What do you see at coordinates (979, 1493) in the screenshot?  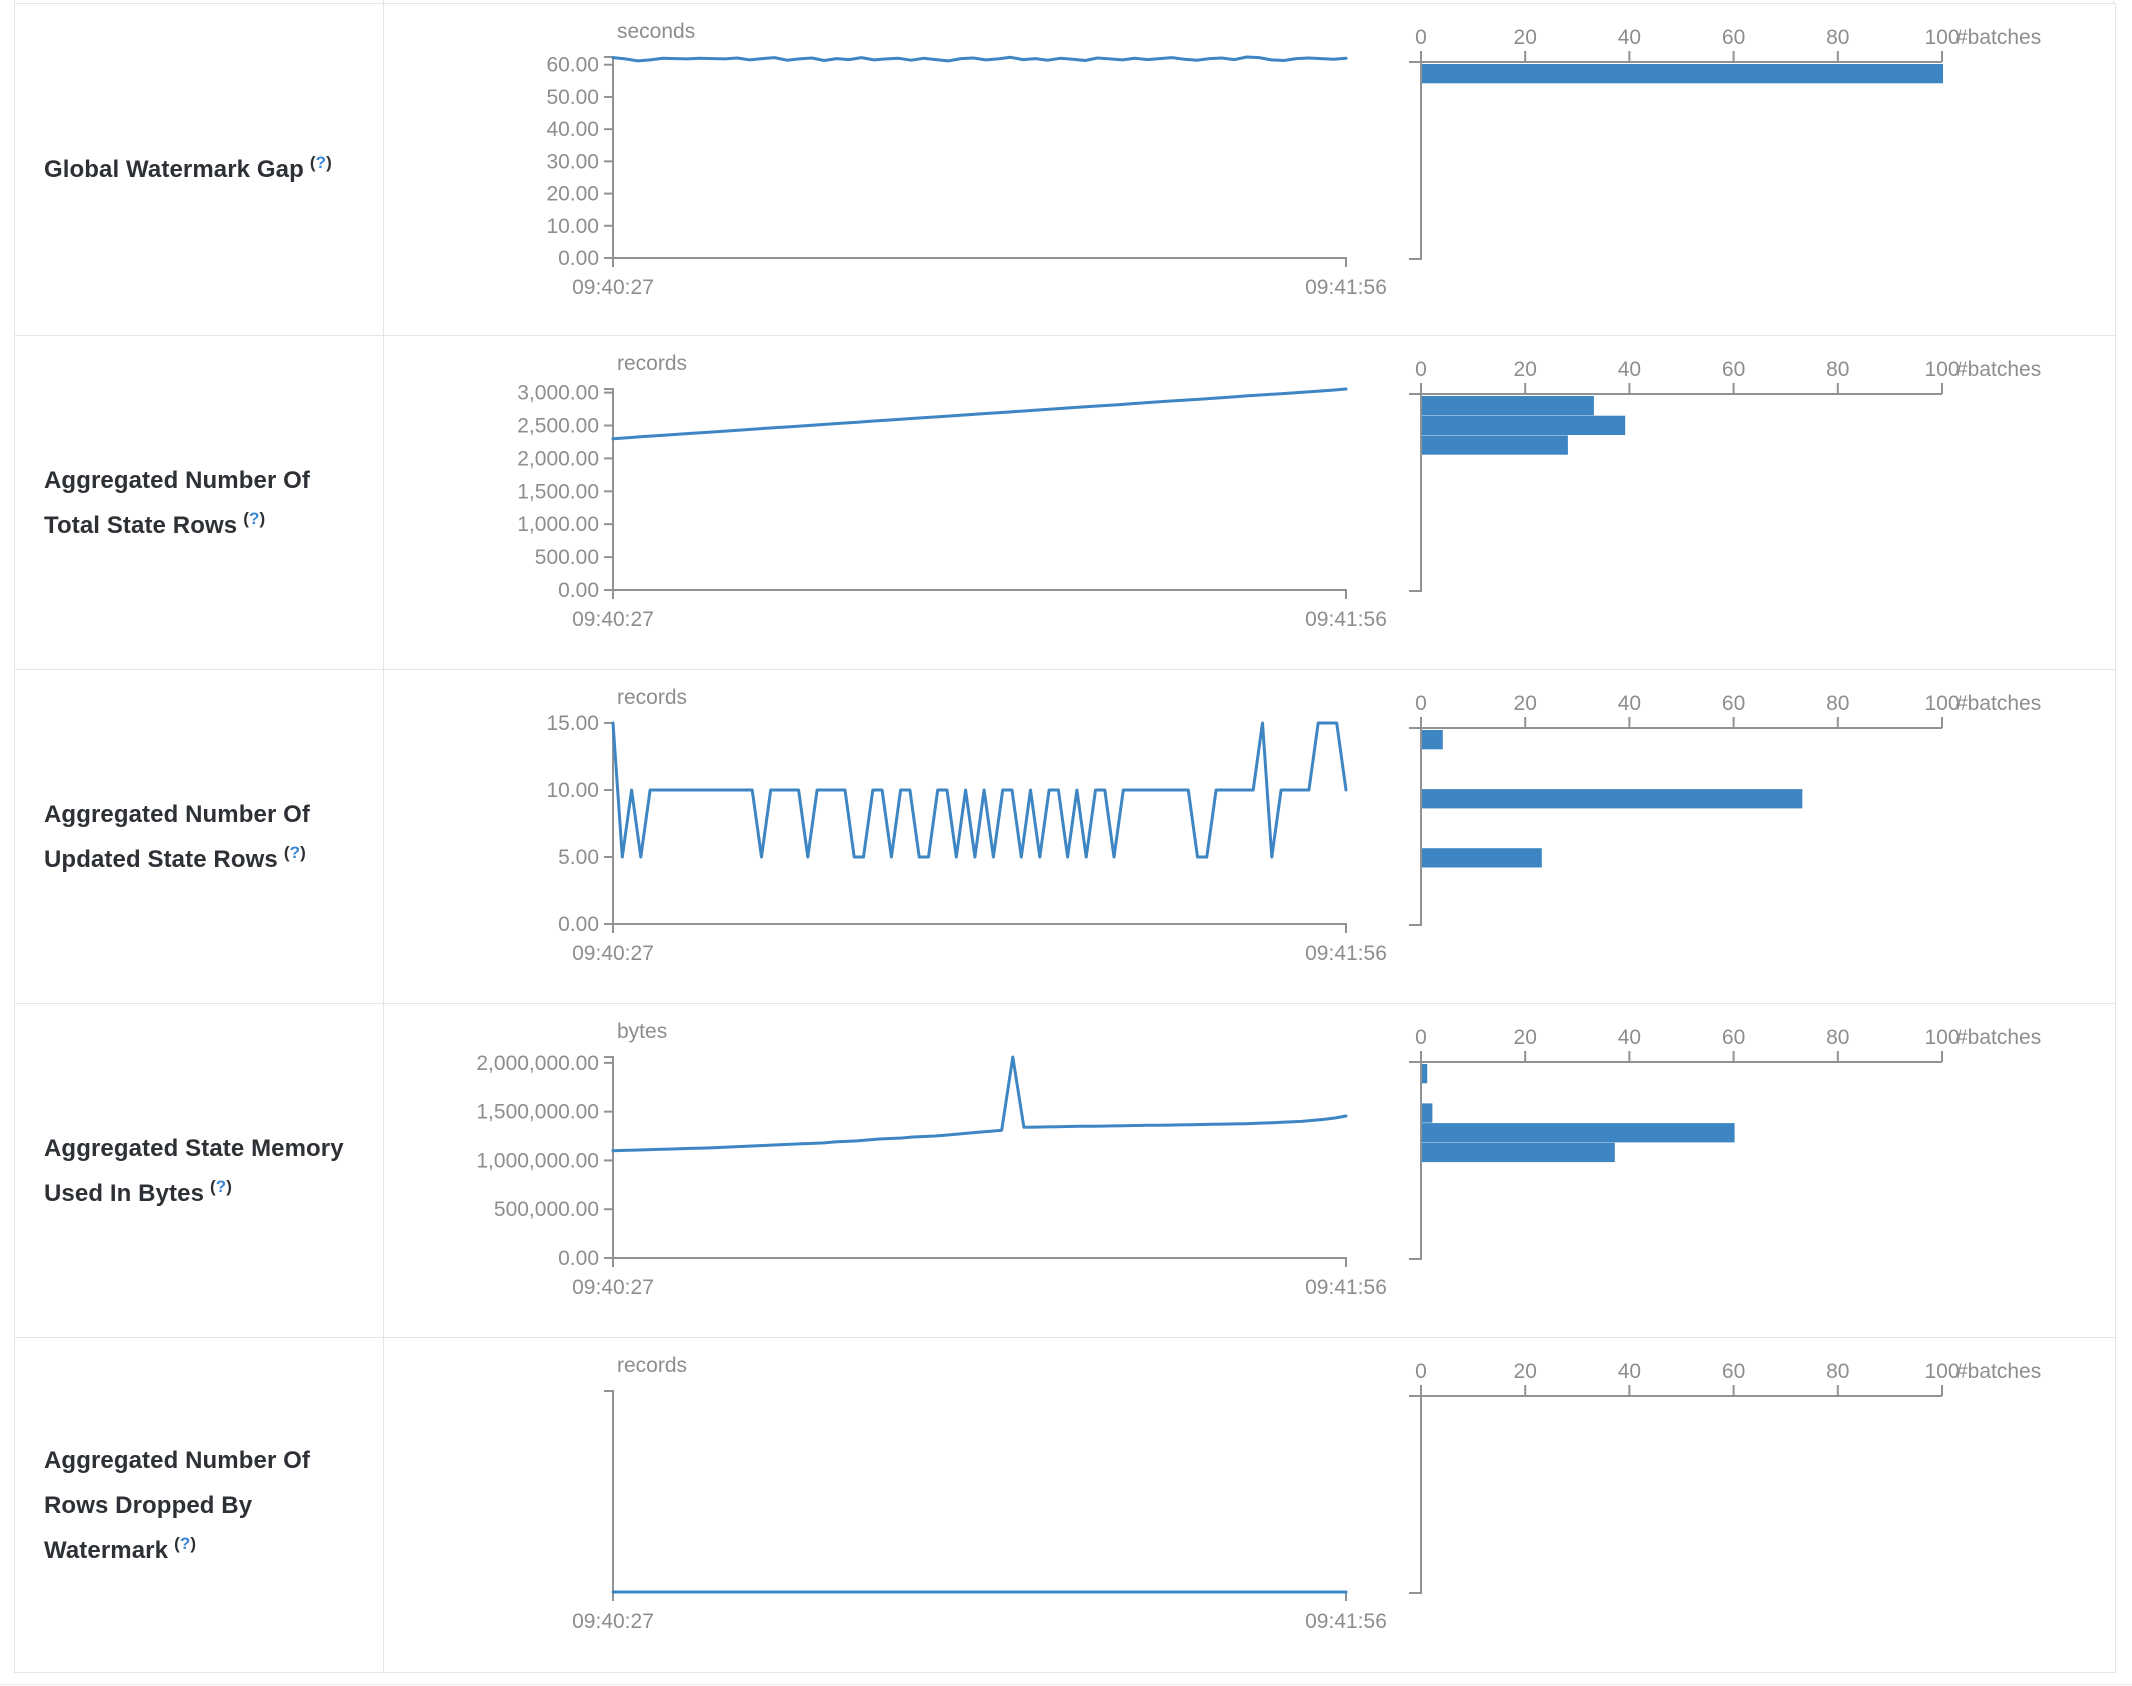 I see `timeline-rows-dropped-by-watermark: records 09:40:27 09:41:56` at bounding box center [979, 1493].